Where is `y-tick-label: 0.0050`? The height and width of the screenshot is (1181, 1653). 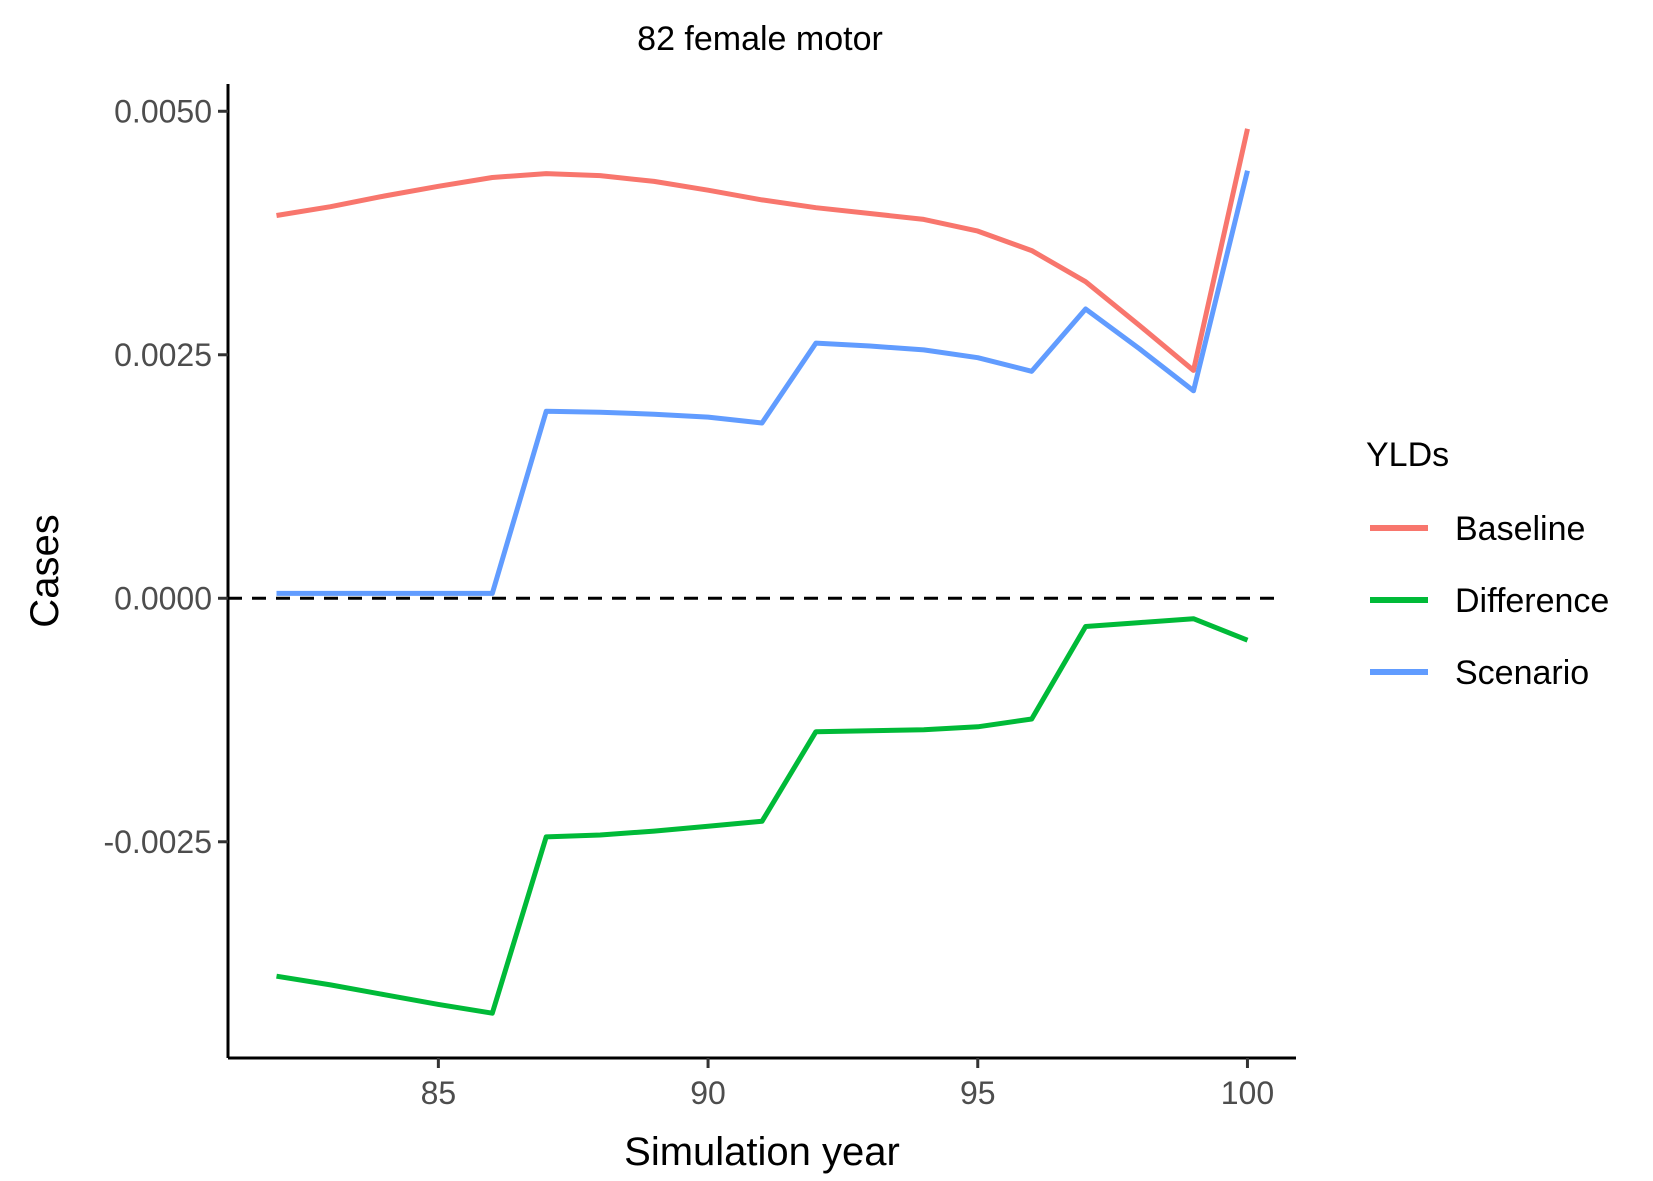
y-tick-label: 0.0050 is located at coordinates (163, 111).